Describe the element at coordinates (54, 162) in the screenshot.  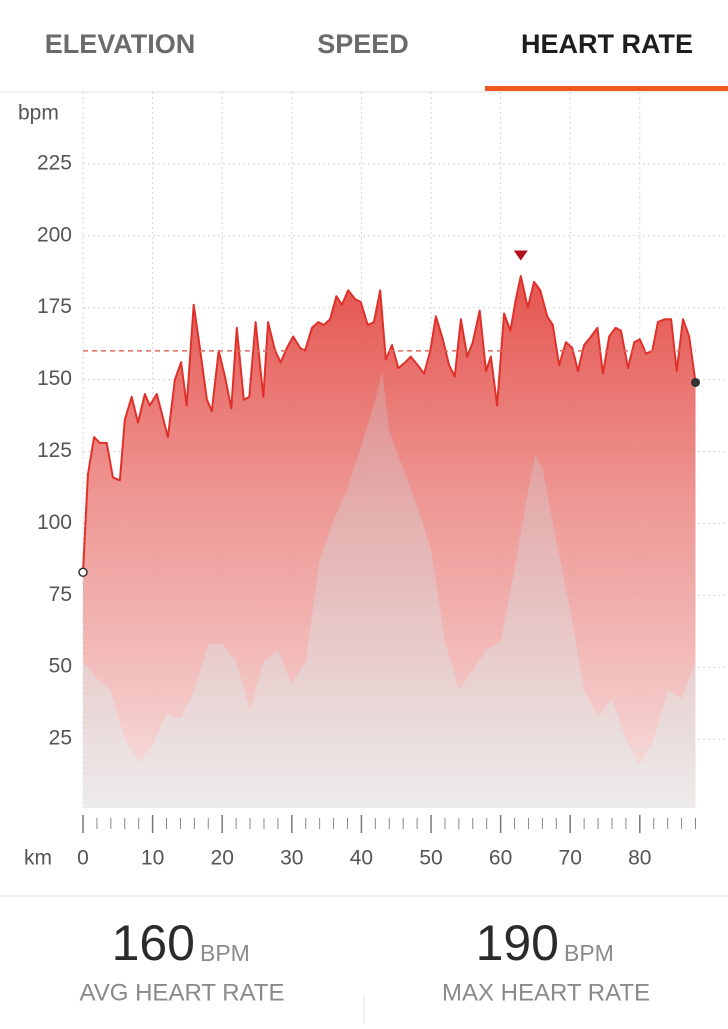
I see `y-tick-label: 225` at that location.